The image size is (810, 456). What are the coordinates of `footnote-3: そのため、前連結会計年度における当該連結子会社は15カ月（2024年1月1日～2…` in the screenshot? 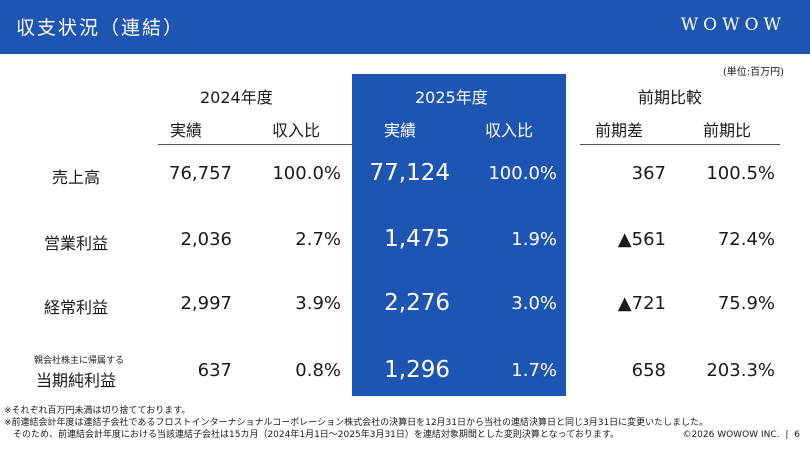 It's located at (312, 435).